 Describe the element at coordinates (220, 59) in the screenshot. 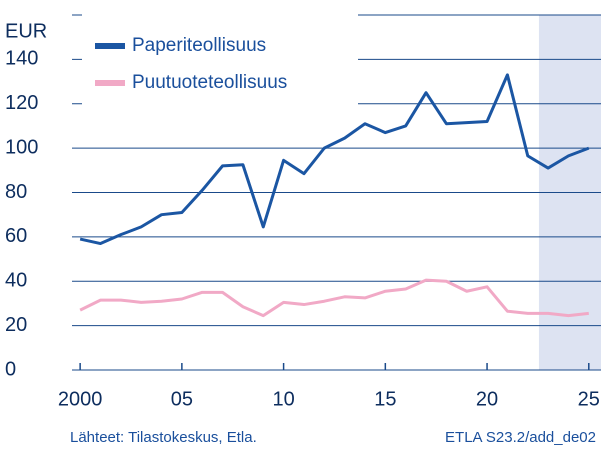

I see `legend-background` at that location.